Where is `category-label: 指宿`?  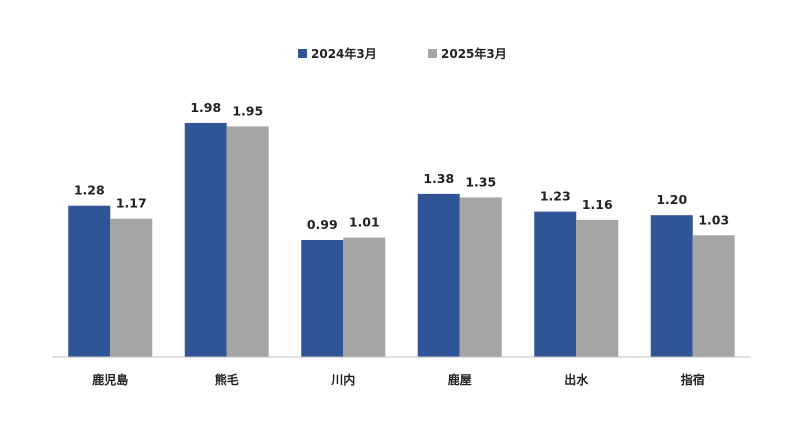
category-label: 指宿 is located at coordinates (693, 379).